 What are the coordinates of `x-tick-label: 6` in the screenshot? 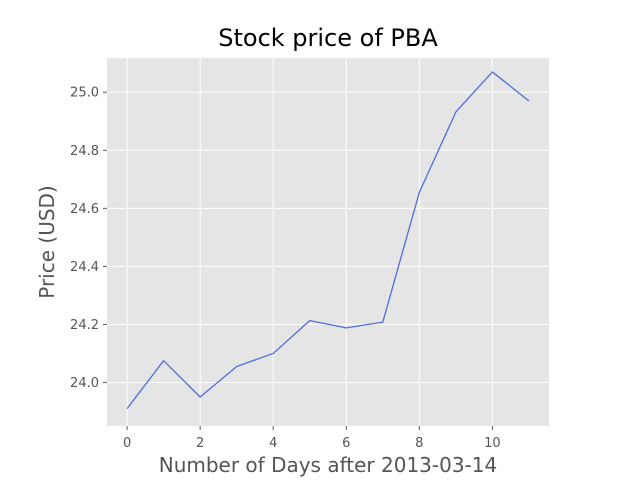 It's located at (346, 443).